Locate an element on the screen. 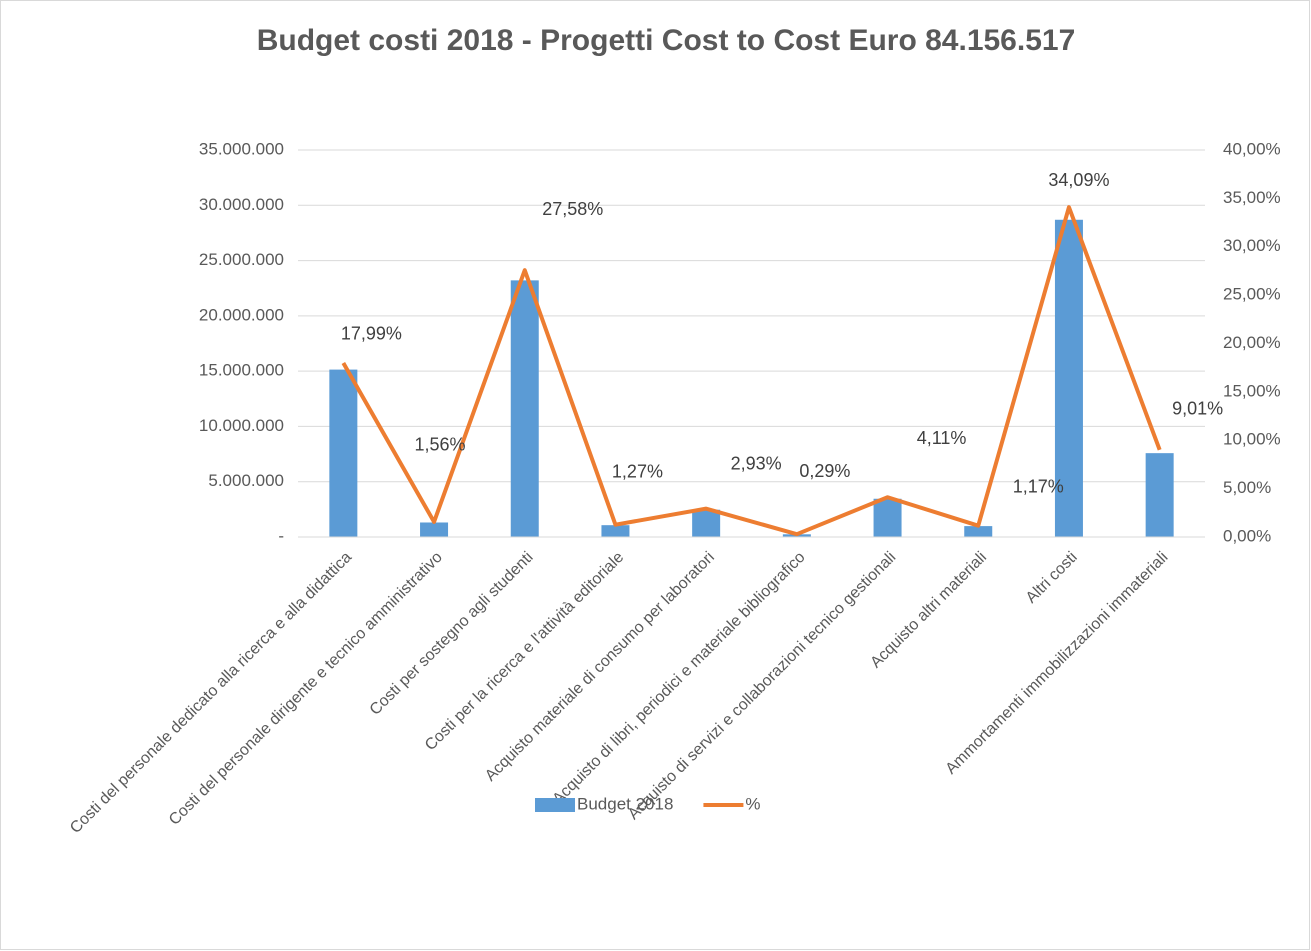 The image size is (1311, 951). data-label: 34,09% is located at coordinates (1078, 180).